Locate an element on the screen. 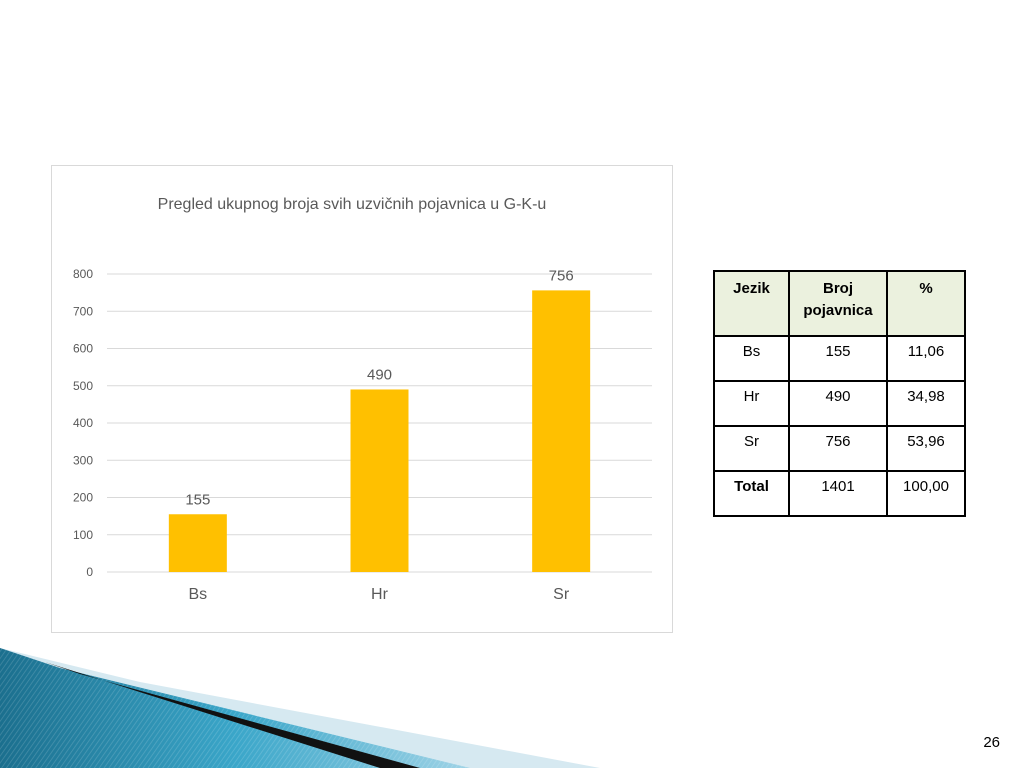 The image size is (1024, 768). cell-percent: 53,96 is located at coordinates (926, 448).